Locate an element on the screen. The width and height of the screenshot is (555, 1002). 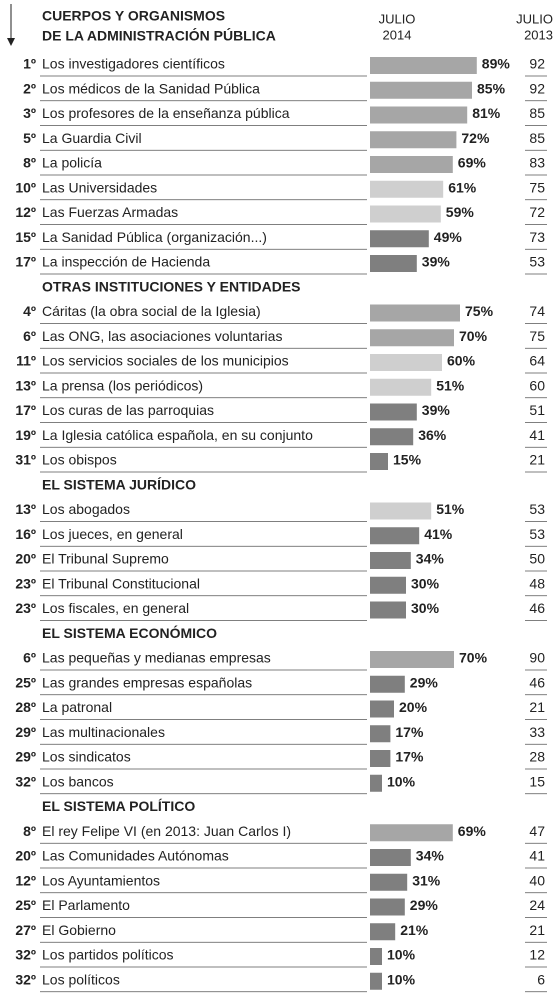
value-label: 75% is located at coordinates (479, 311).